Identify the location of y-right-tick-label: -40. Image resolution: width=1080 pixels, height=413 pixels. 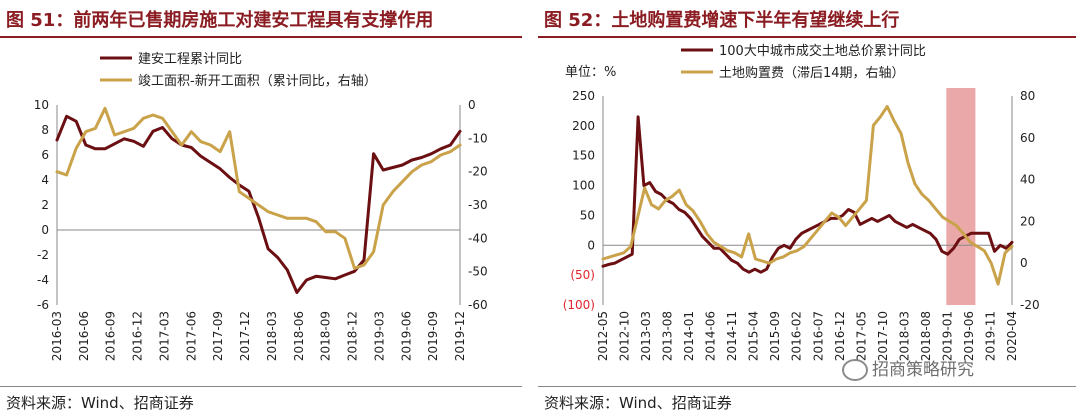
(478, 238).